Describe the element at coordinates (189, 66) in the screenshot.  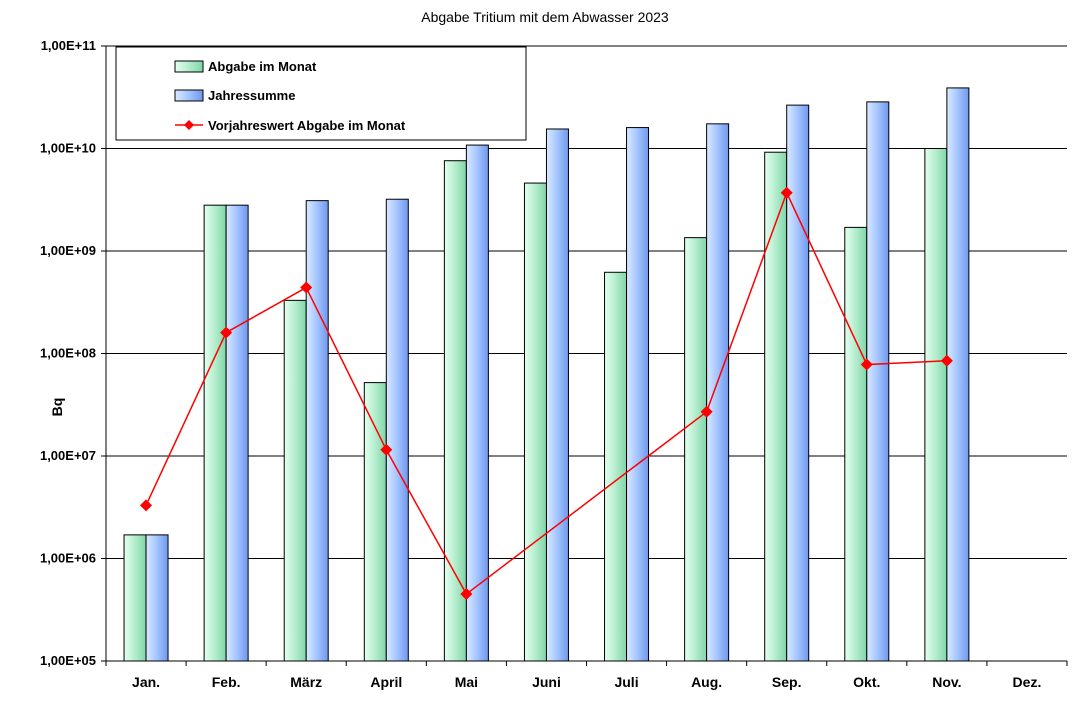
I see `legend-swatch-abgabe` at that location.